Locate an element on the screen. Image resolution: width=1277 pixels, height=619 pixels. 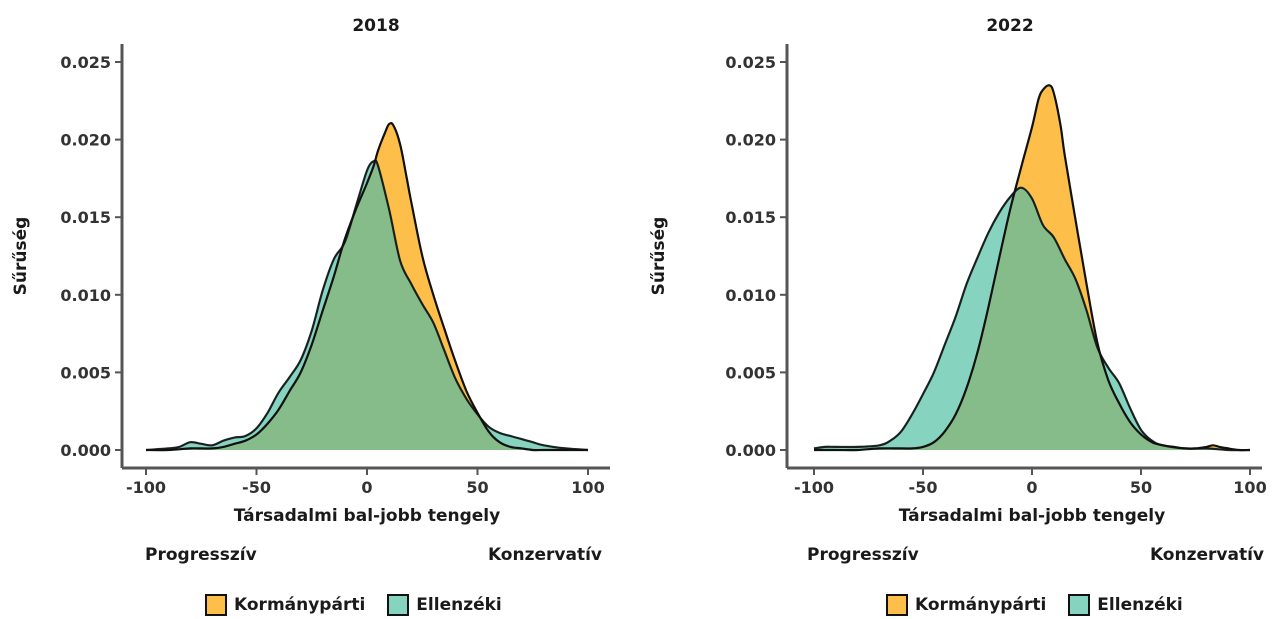
chart-title: 2018 is located at coordinates (375, 26).